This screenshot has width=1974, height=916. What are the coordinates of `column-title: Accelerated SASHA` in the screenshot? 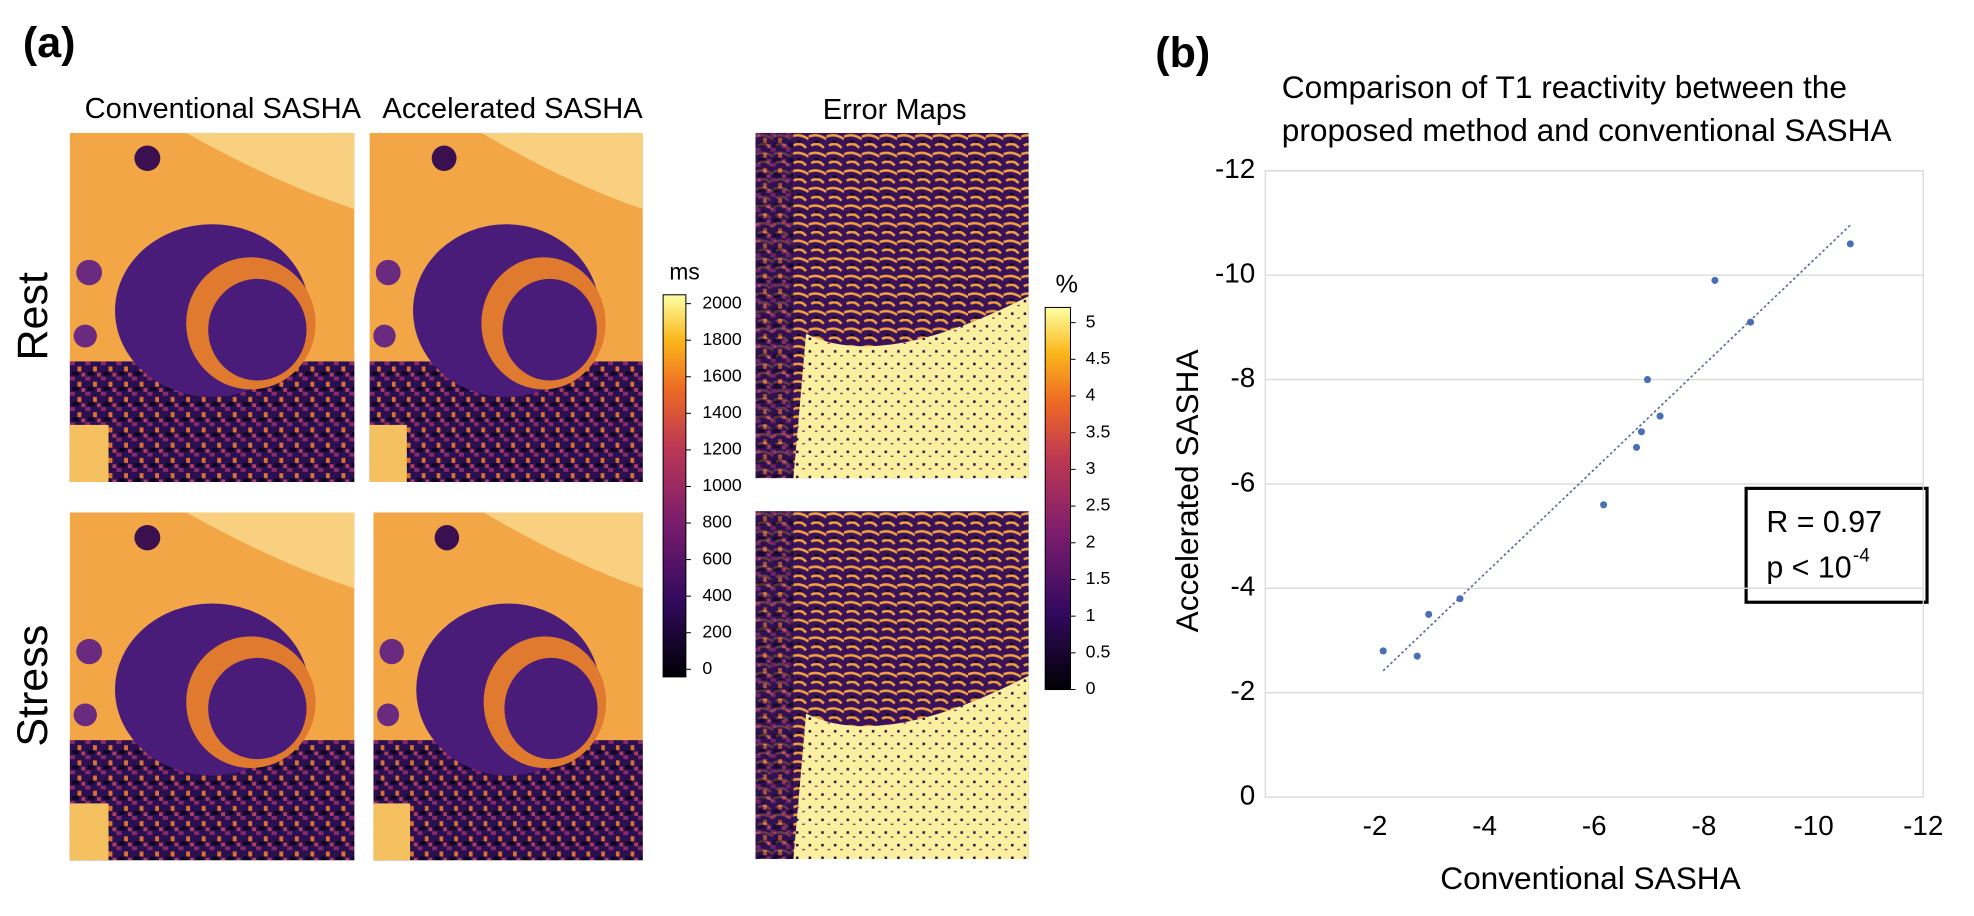 It's located at (512, 109).